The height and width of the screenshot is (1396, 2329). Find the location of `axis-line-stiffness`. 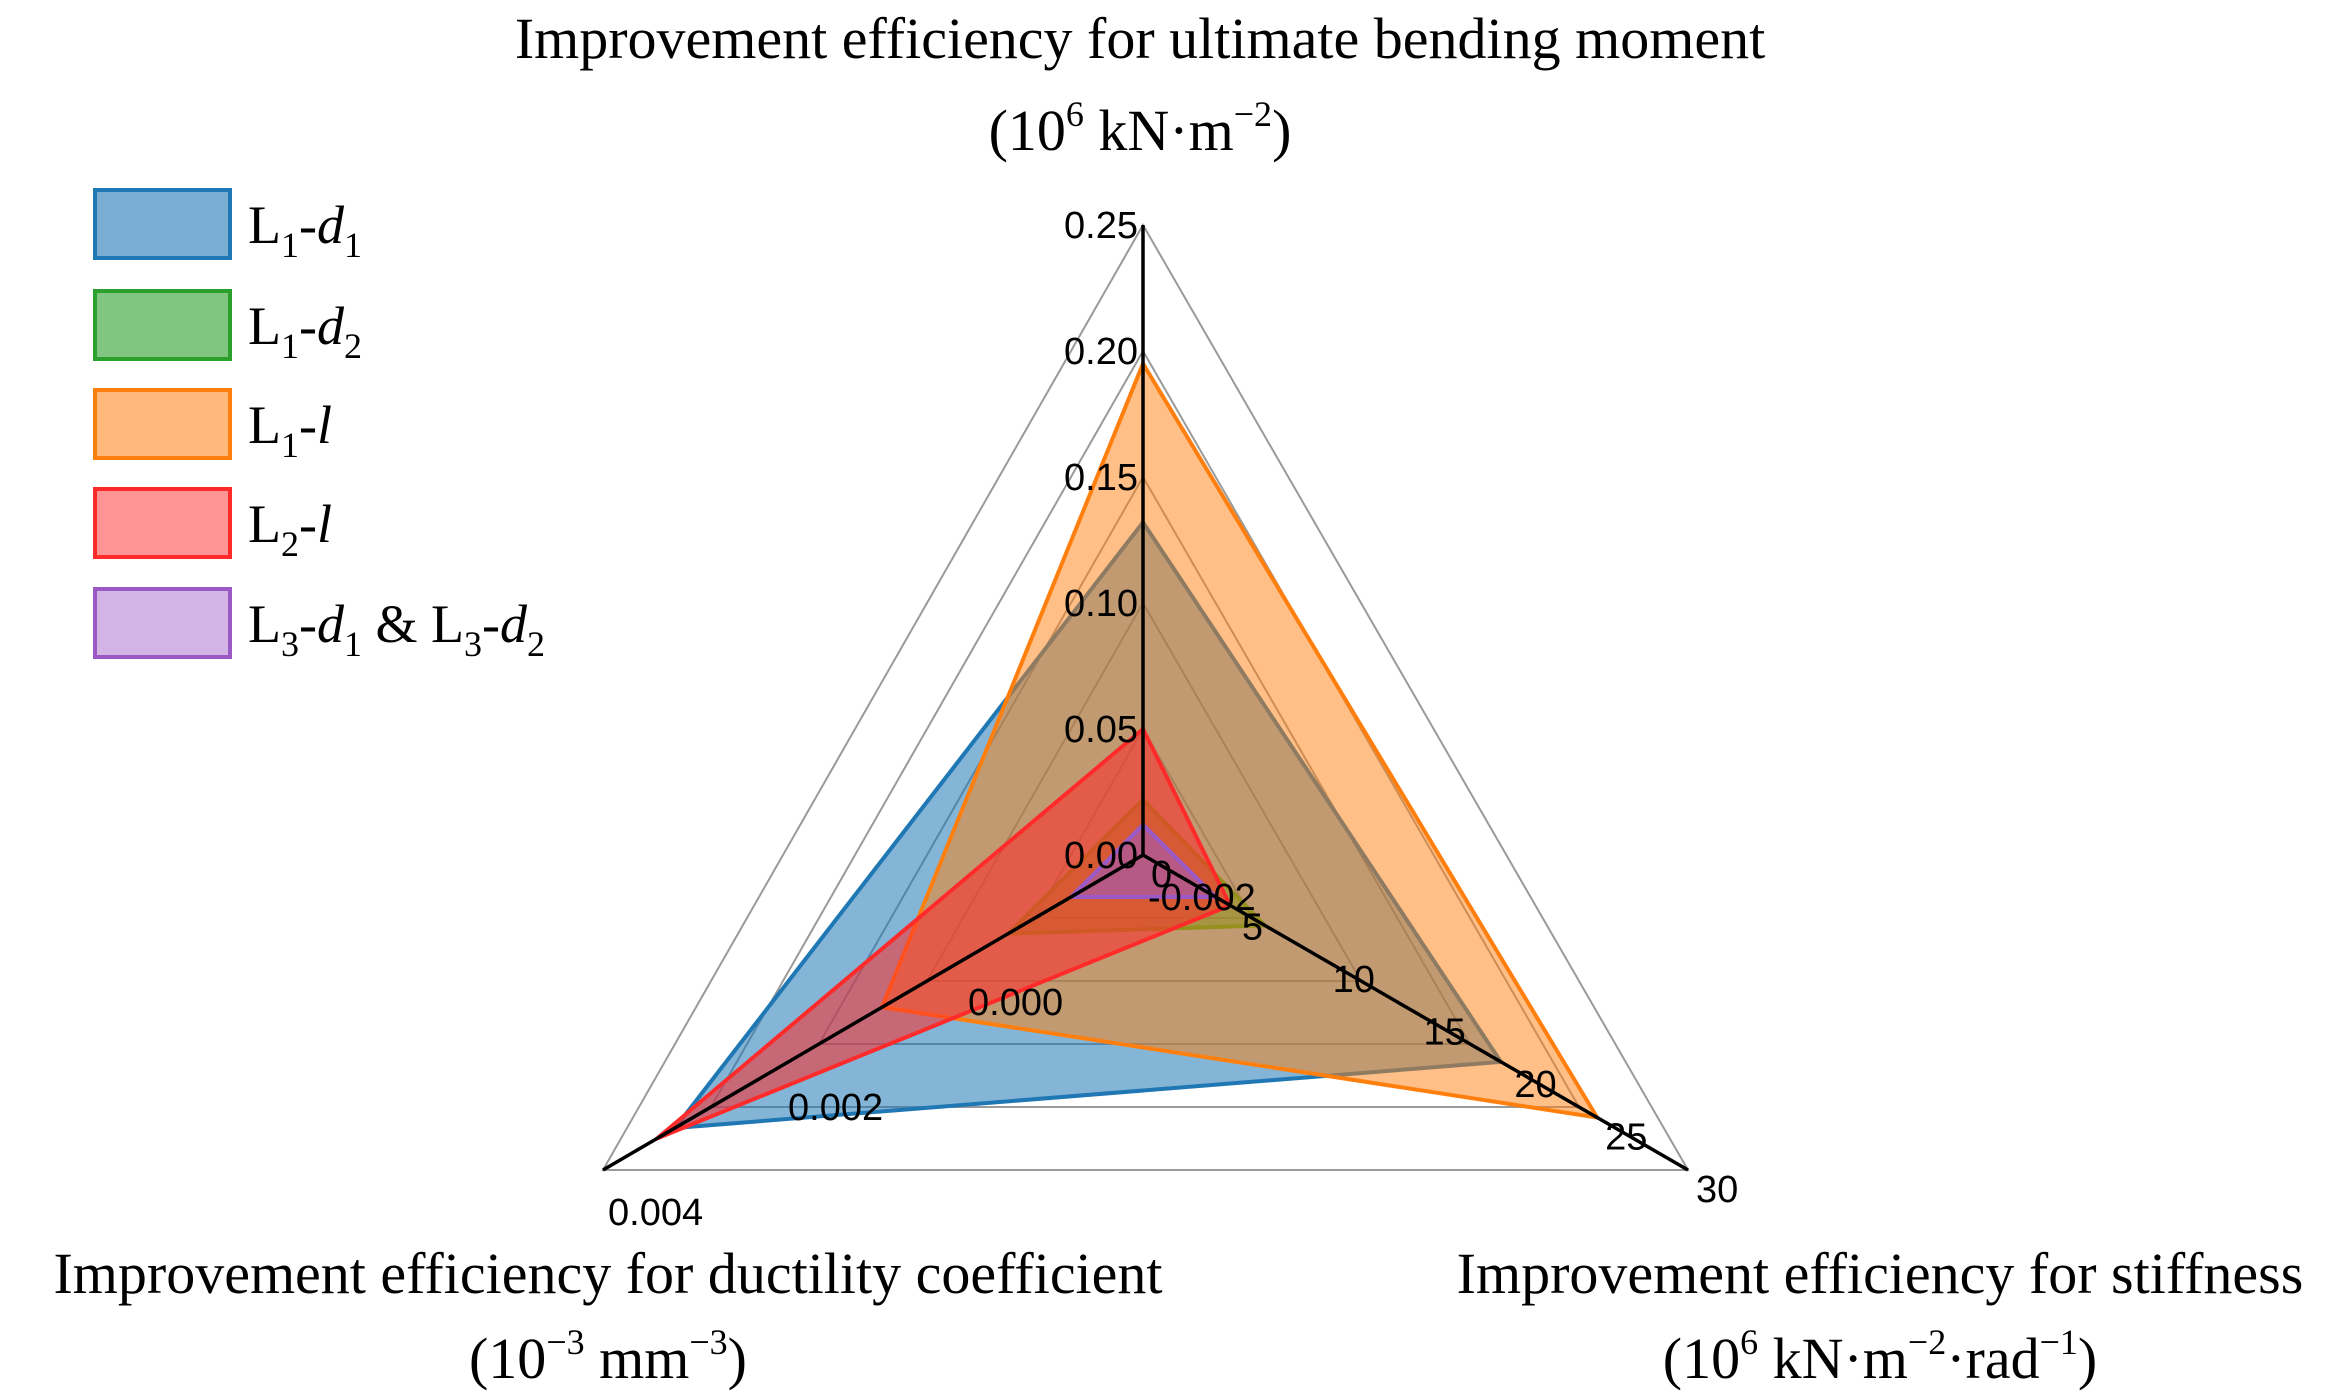

axis-line-stiffness is located at coordinates (1415, 1012).